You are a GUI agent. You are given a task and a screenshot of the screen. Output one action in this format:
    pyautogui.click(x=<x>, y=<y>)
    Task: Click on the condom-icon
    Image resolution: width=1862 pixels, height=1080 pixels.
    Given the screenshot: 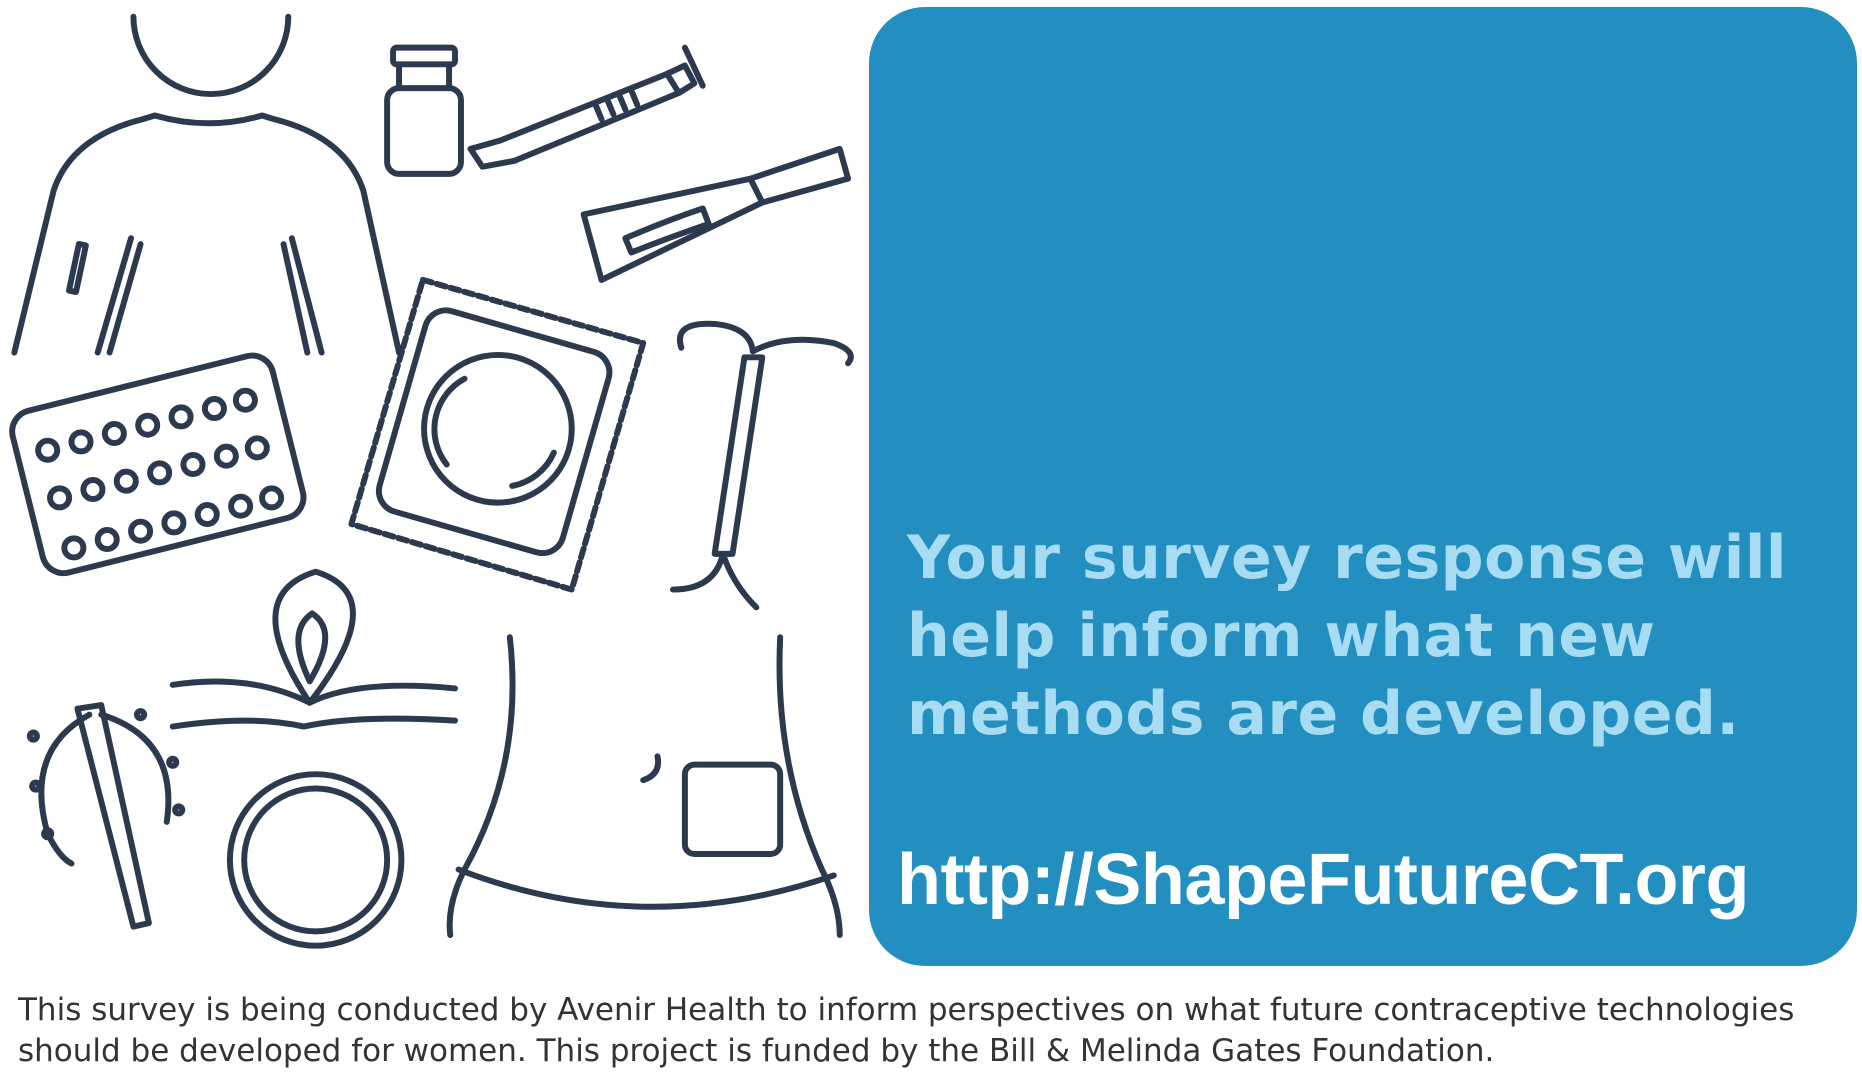 What is the action you would take?
    pyautogui.click(x=497, y=434)
    